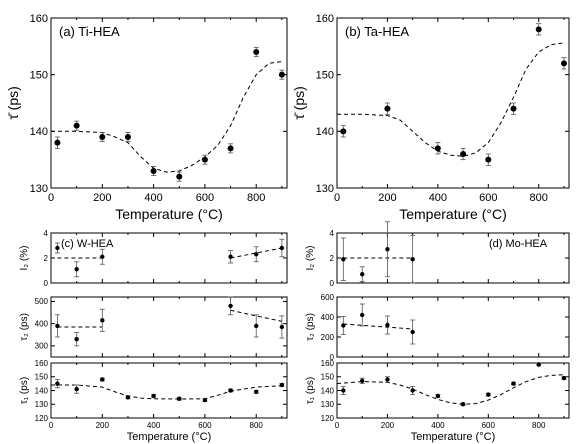 The height and width of the screenshot is (444, 576). What do you see at coordinates (51, 425) in the screenshot?
I see `panel-c-tau1-xtick-label: 0` at bounding box center [51, 425].